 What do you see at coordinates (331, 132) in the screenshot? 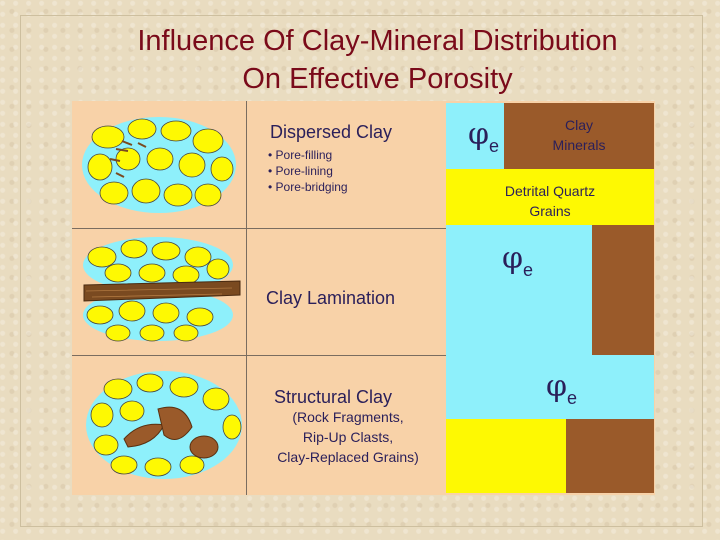
I see `dispersed-clay-heading: Dispersed Clay` at bounding box center [331, 132].